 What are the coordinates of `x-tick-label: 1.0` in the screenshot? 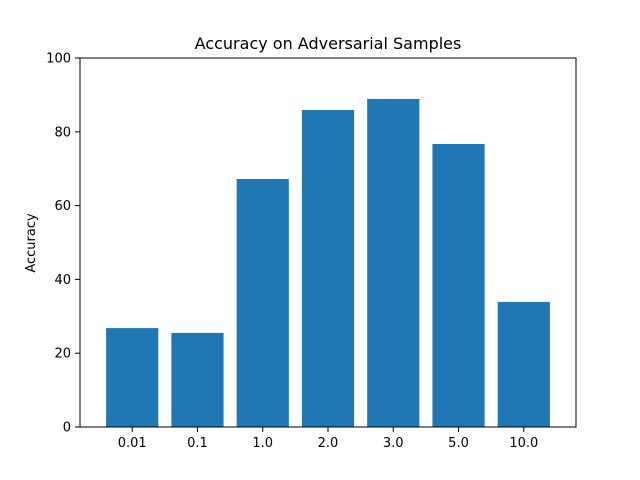 It's located at (262, 443).